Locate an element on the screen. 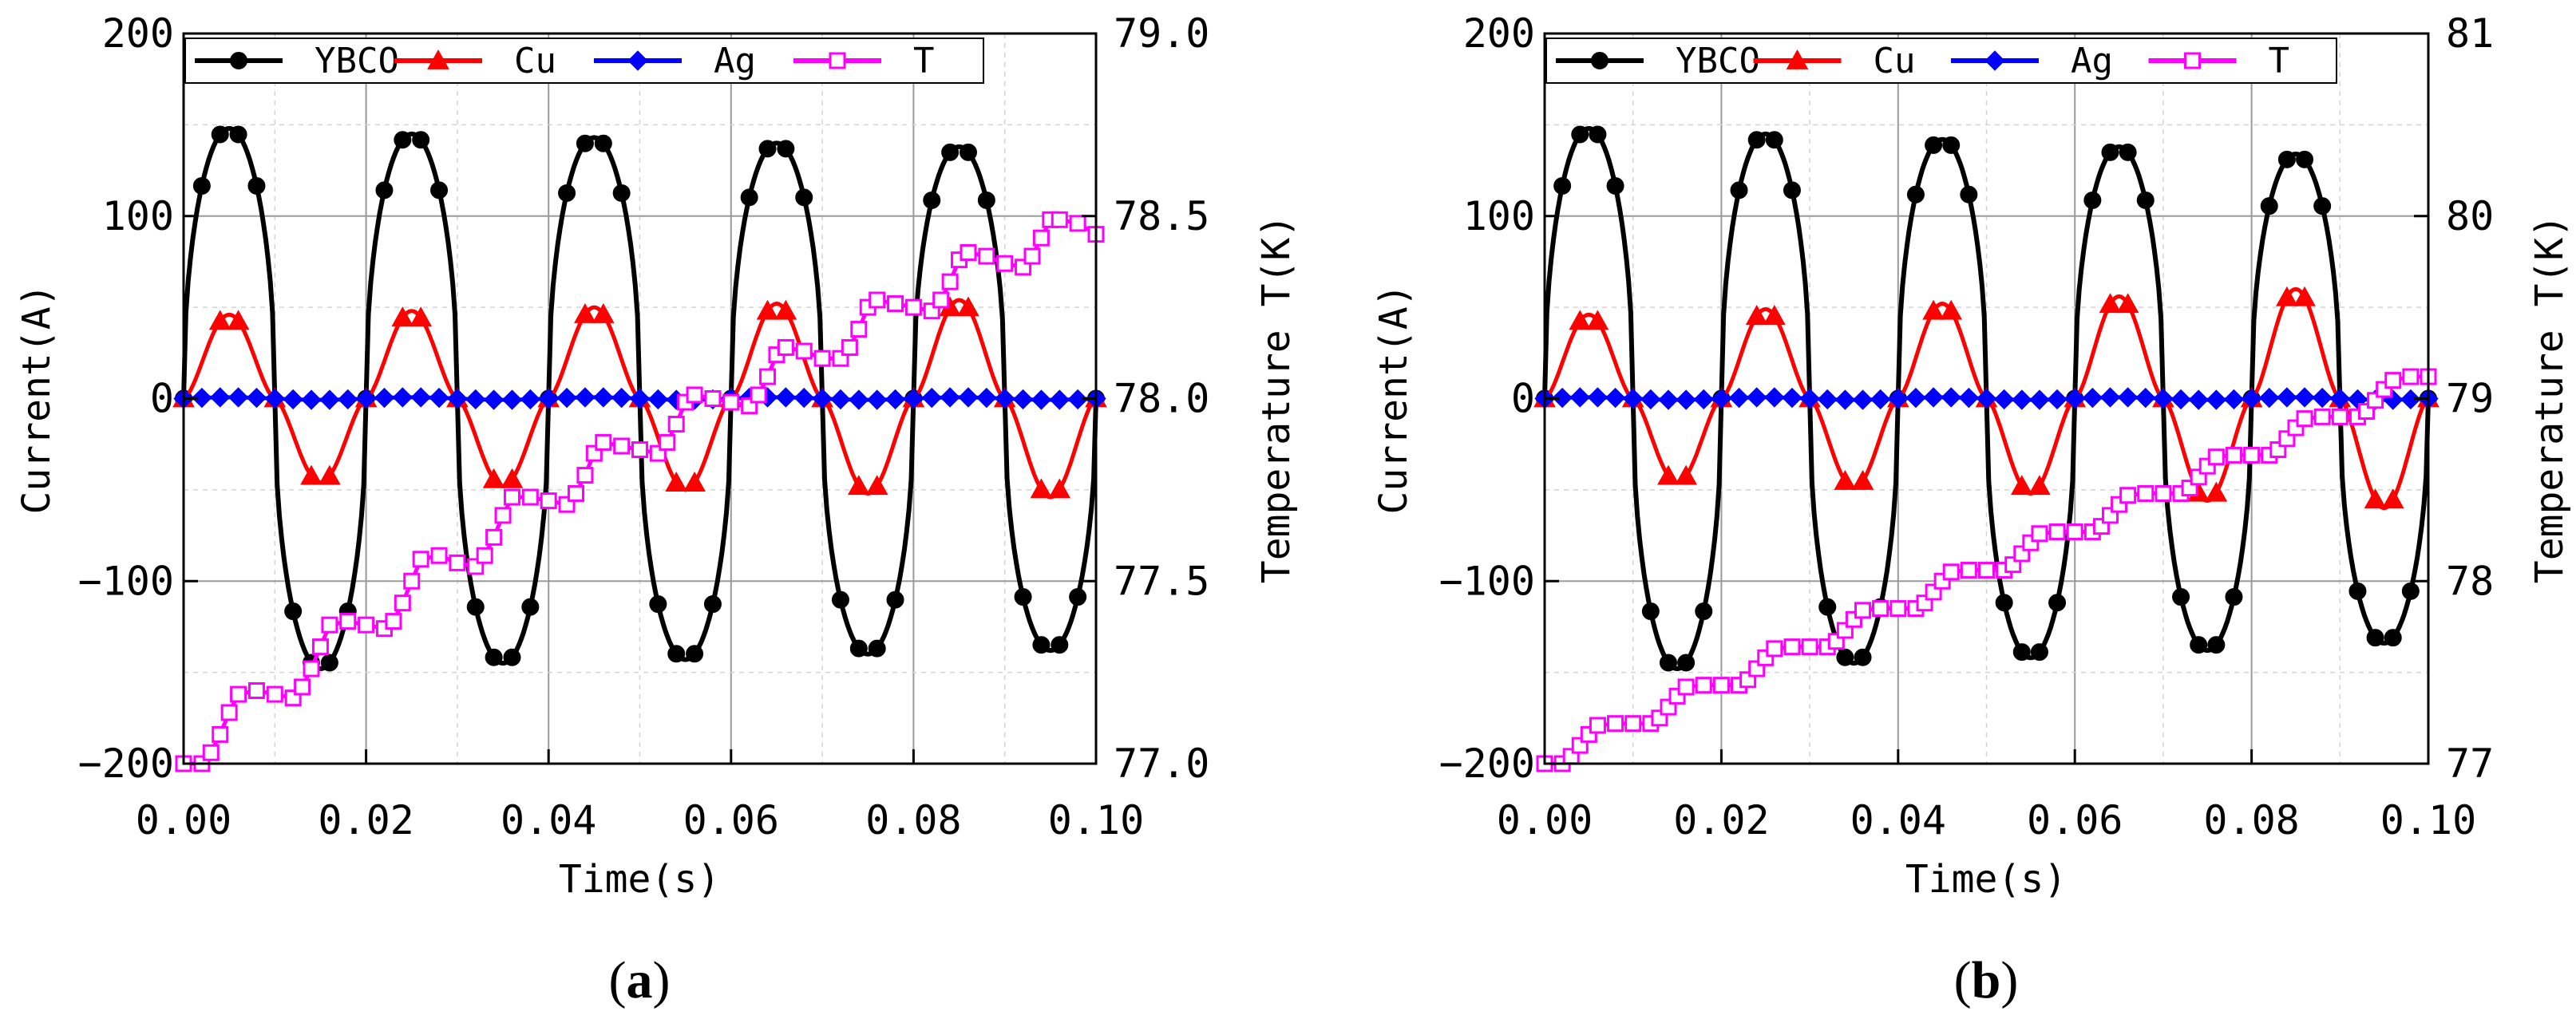 This screenshot has width=2576, height=1023. x-tick-label: 0.04 is located at coordinates (549, 820).